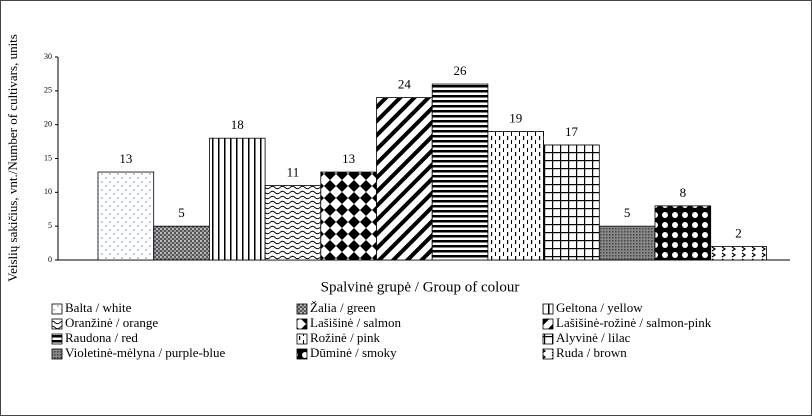 This screenshot has width=812, height=416. What do you see at coordinates (293, 172) in the screenshot?
I see `value-label: 11` at bounding box center [293, 172].